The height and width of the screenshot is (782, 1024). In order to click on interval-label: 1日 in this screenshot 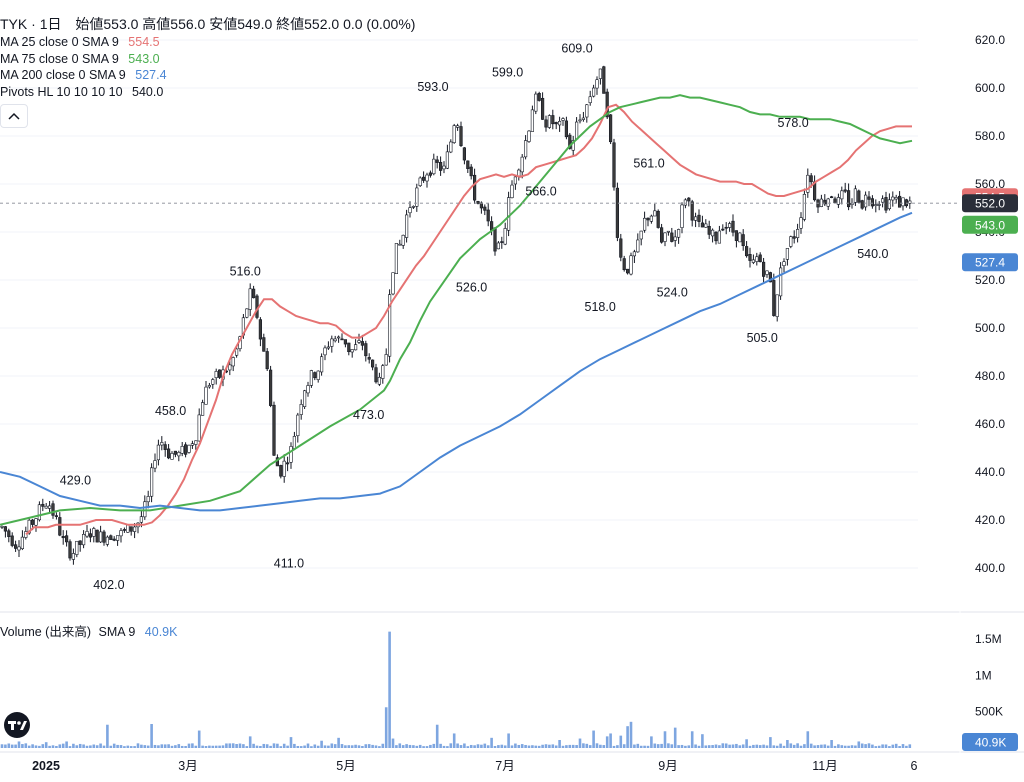, I will do `click(50, 24)`.